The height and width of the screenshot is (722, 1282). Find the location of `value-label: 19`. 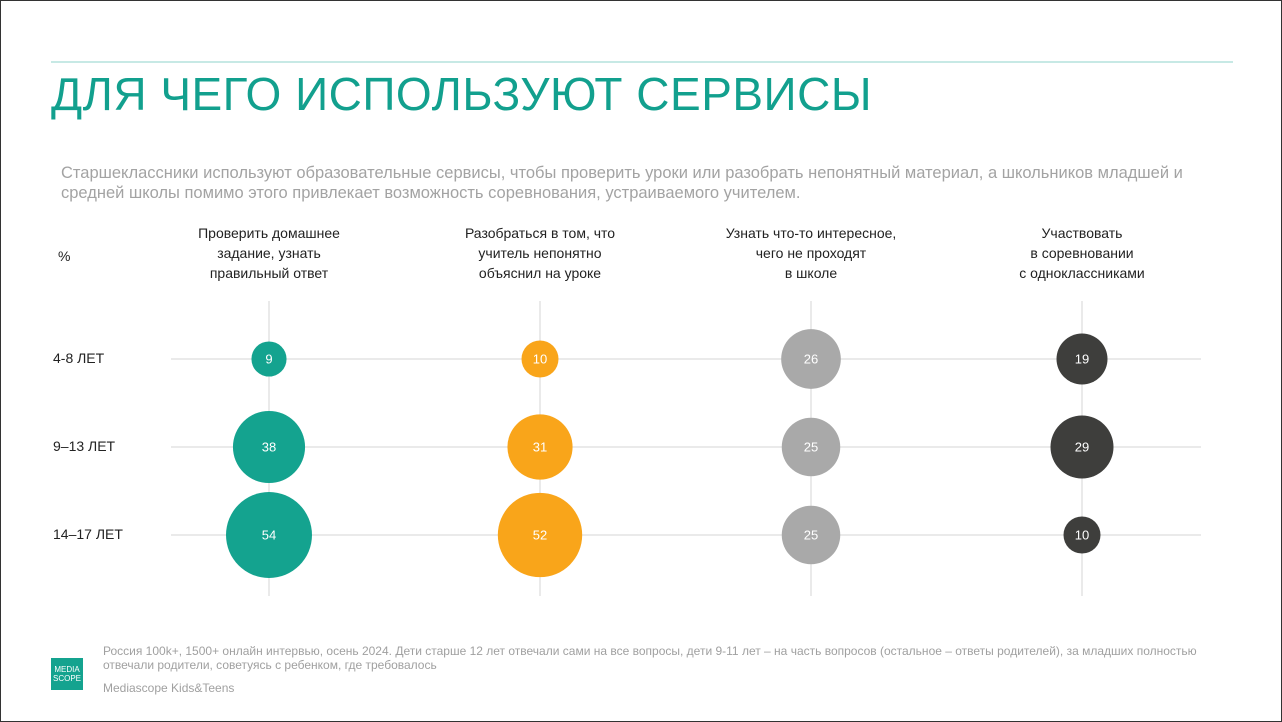

value-label: 19 is located at coordinates (1082, 358).